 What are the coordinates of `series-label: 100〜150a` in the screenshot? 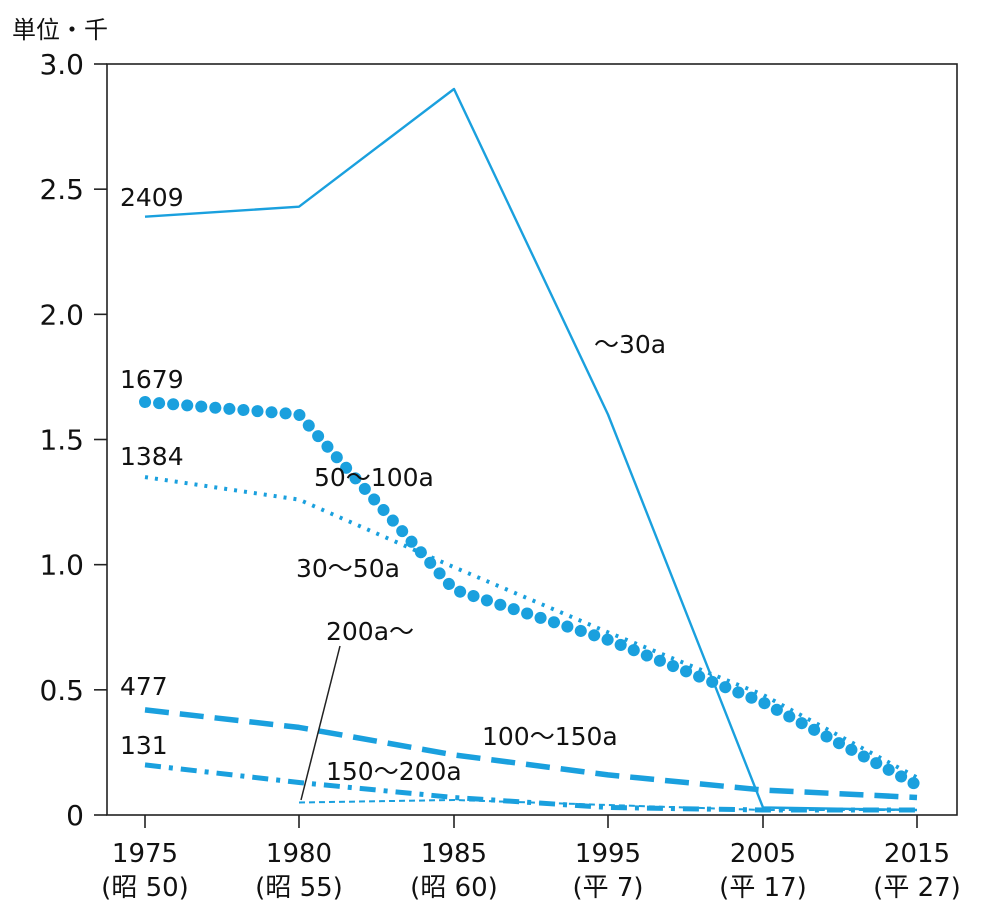 It's located at (550, 736).